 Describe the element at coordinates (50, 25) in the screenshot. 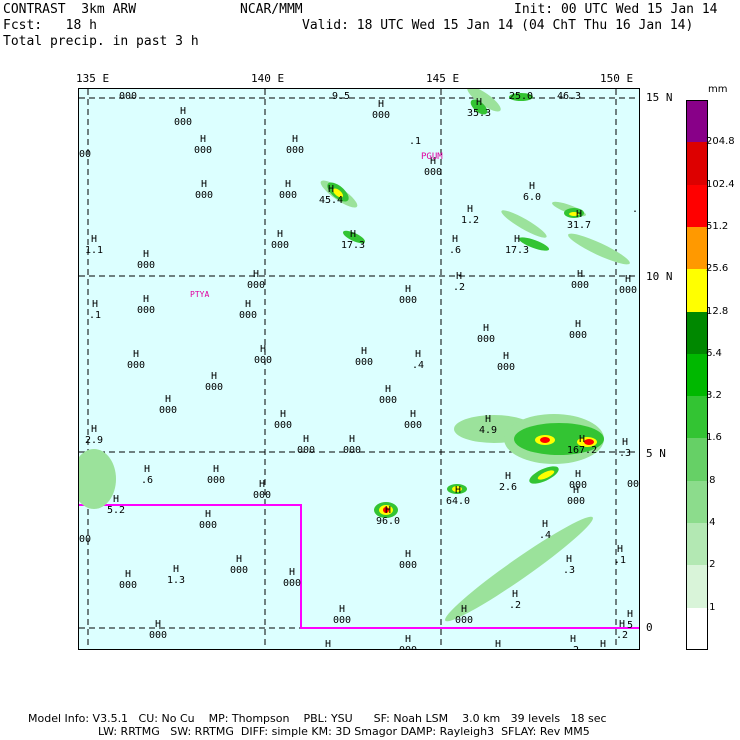

I see `forecast-hour: Fcst: 18 h` at that location.